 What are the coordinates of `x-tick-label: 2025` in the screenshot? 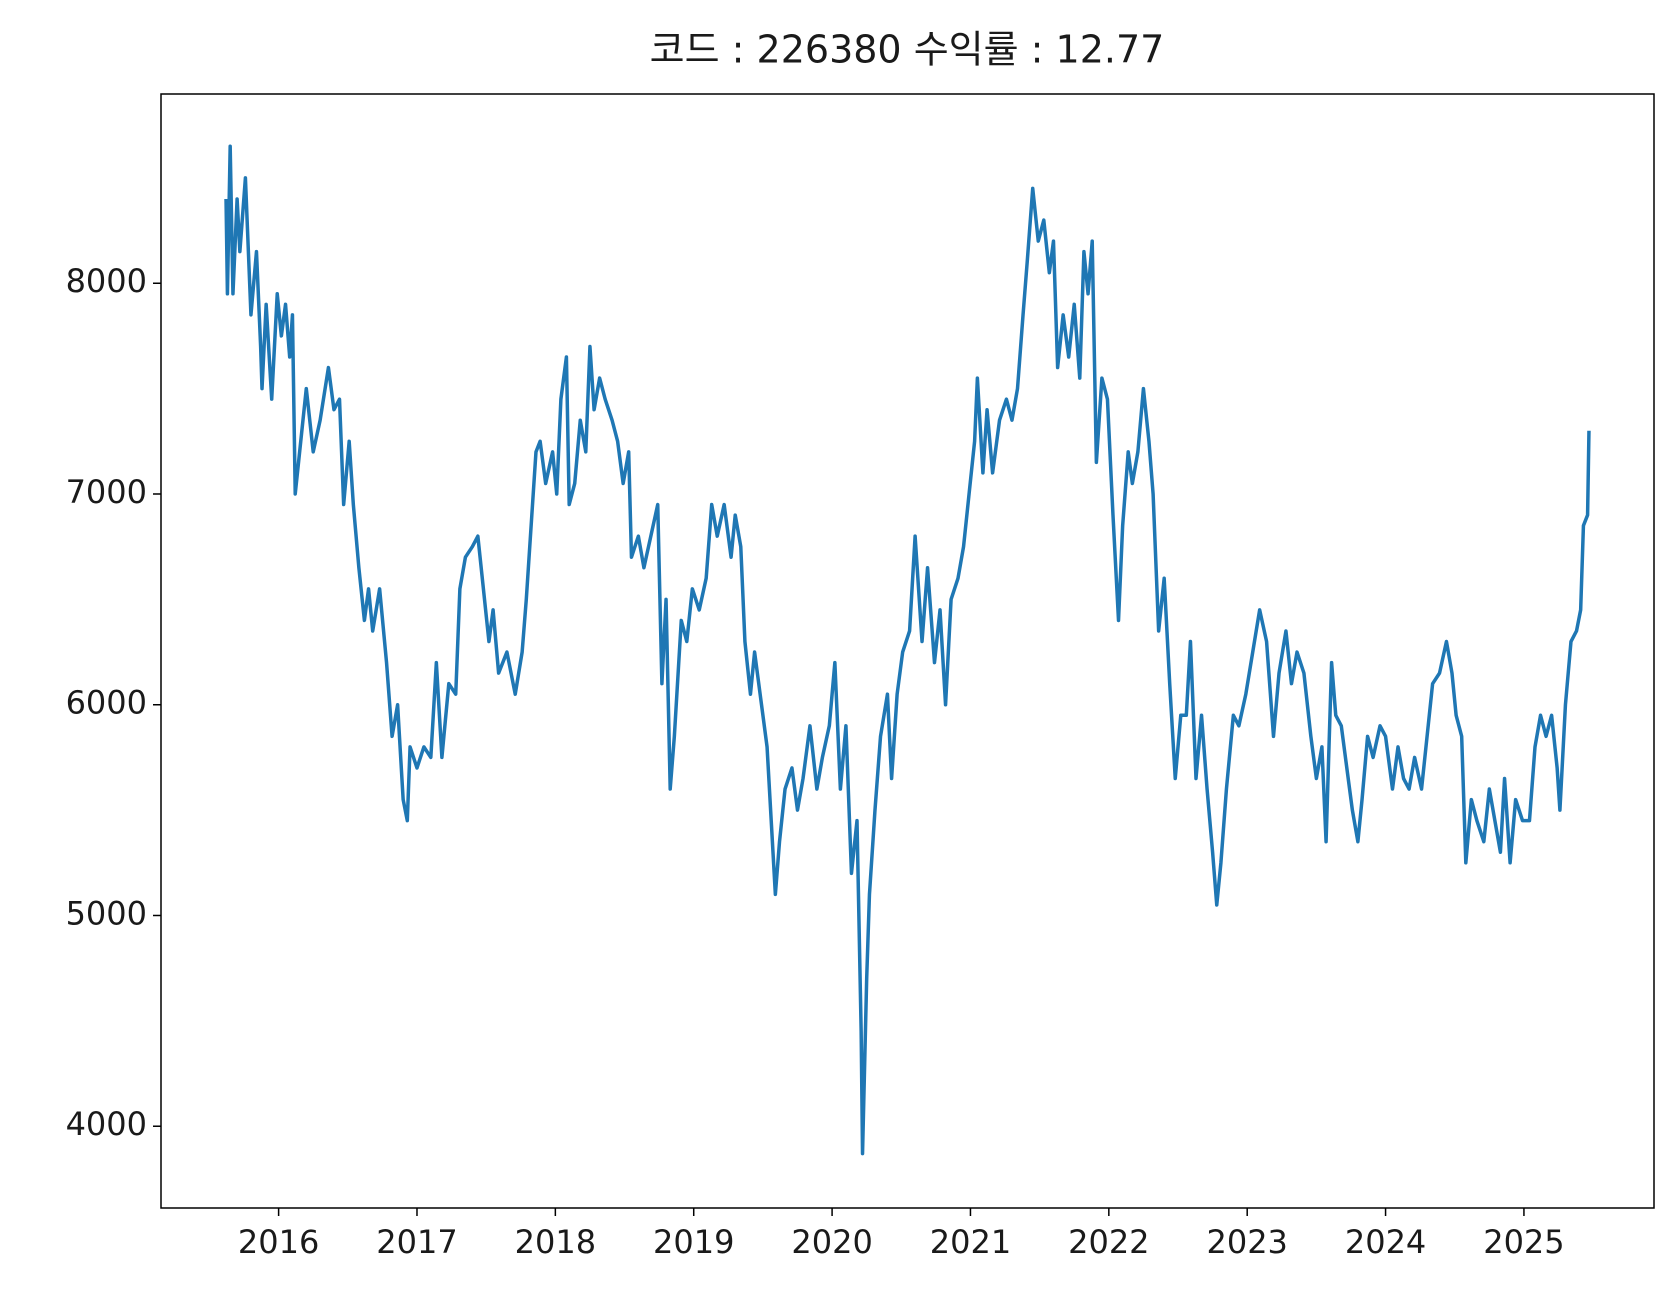 It's located at (1523, 1242).